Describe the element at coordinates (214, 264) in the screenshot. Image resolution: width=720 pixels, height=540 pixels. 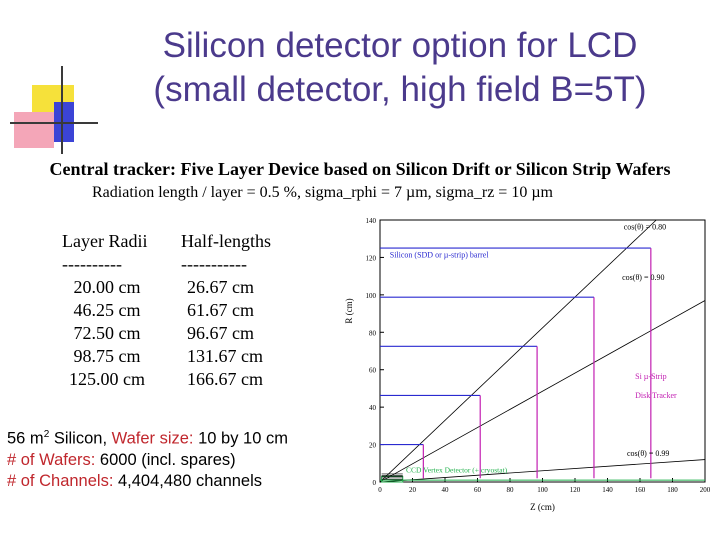
I see `half-lengths-dashes: -----------` at that location.